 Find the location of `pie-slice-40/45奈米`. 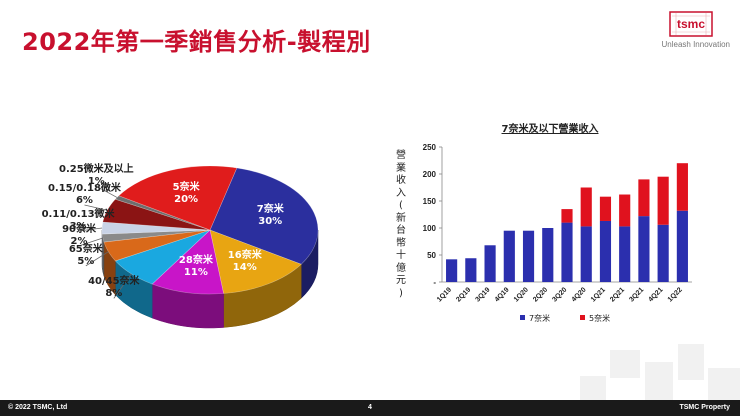

pie-slice-40/45奈米 is located at coordinates (162, 257).